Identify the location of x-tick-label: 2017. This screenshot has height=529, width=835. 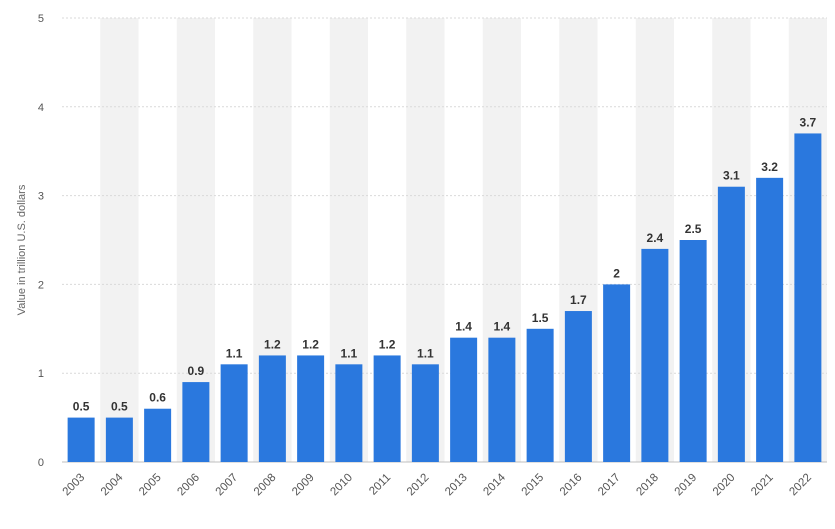
(609, 485).